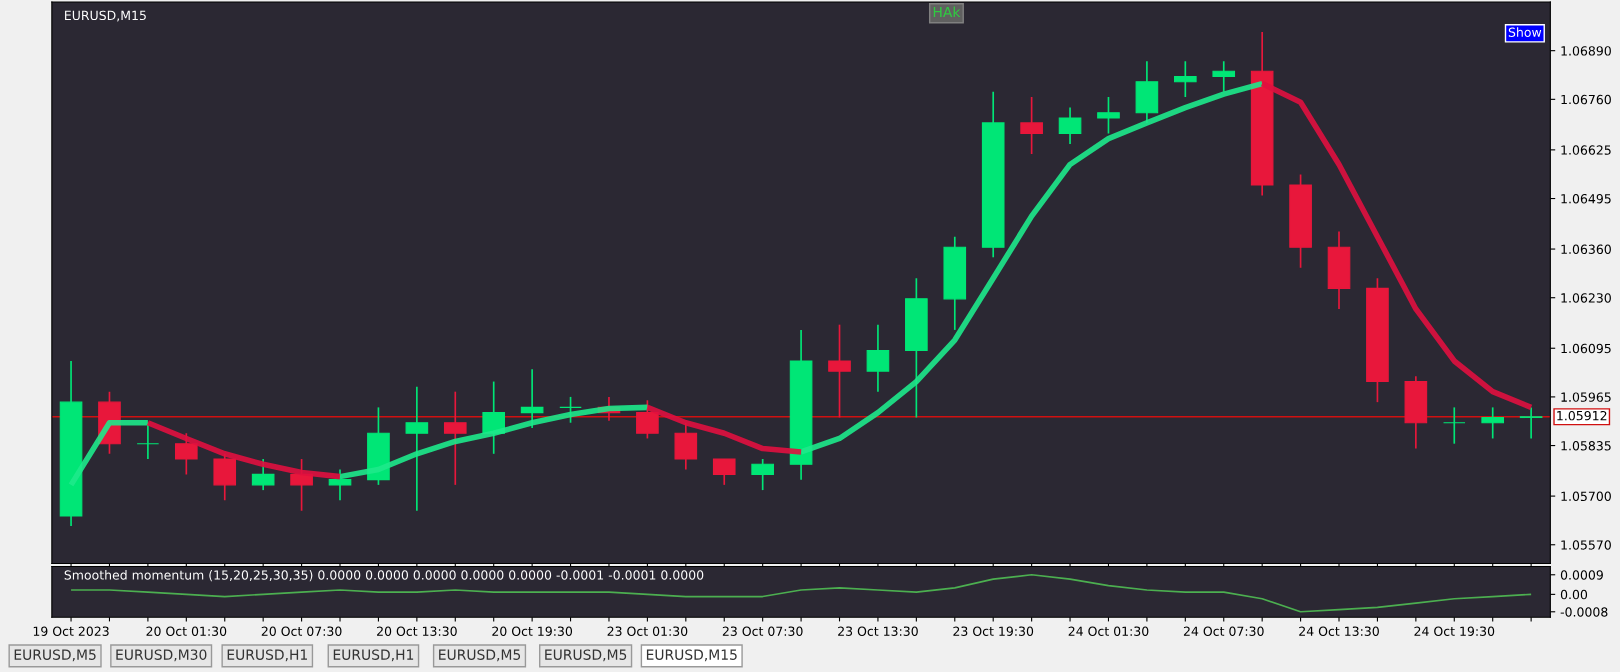  I want to click on x-tick-label: 24 Oct 07:30, so click(1223, 631).